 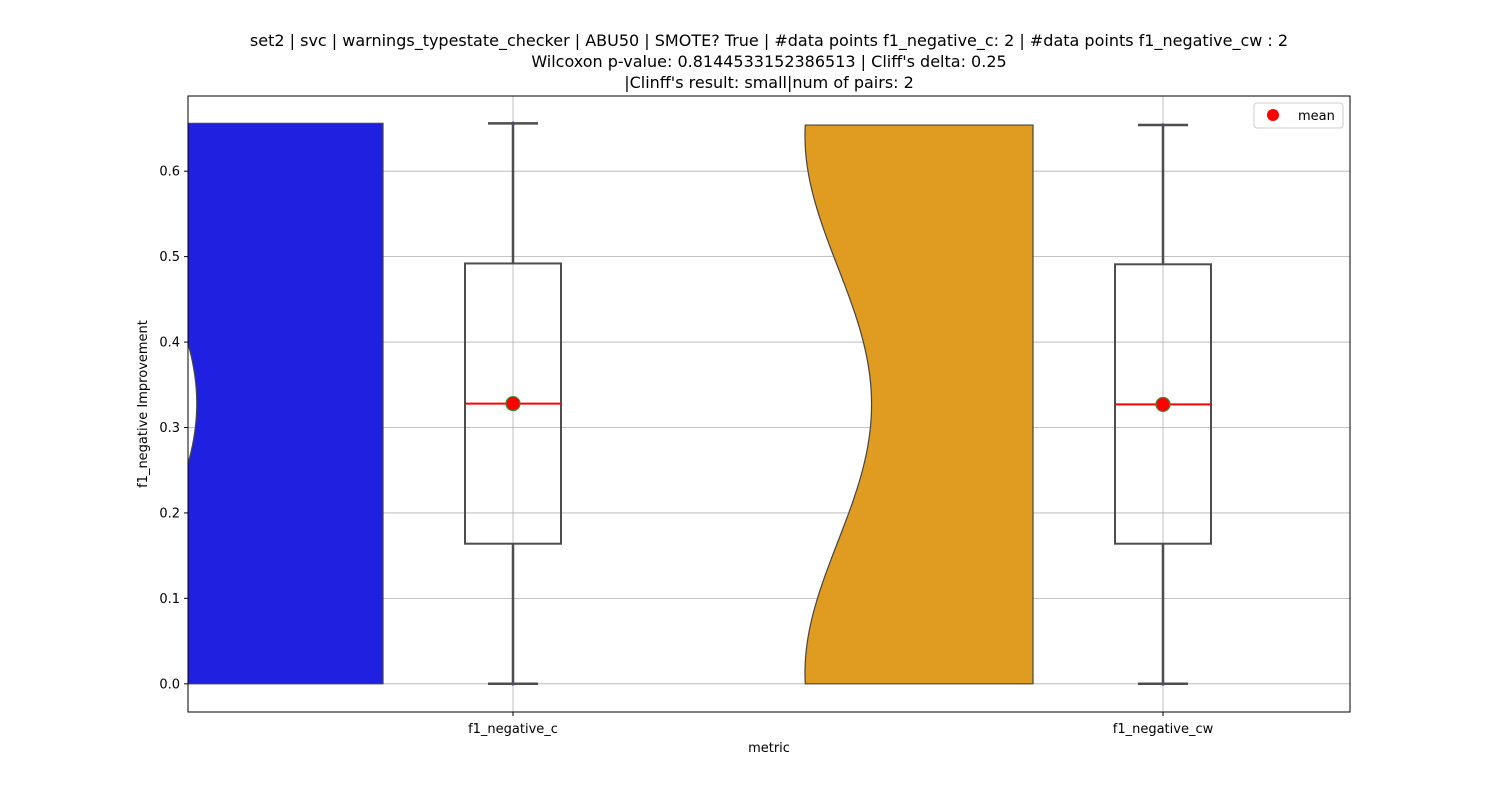 I want to click on y-tick-label: 0.1, so click(x=169, y=599).